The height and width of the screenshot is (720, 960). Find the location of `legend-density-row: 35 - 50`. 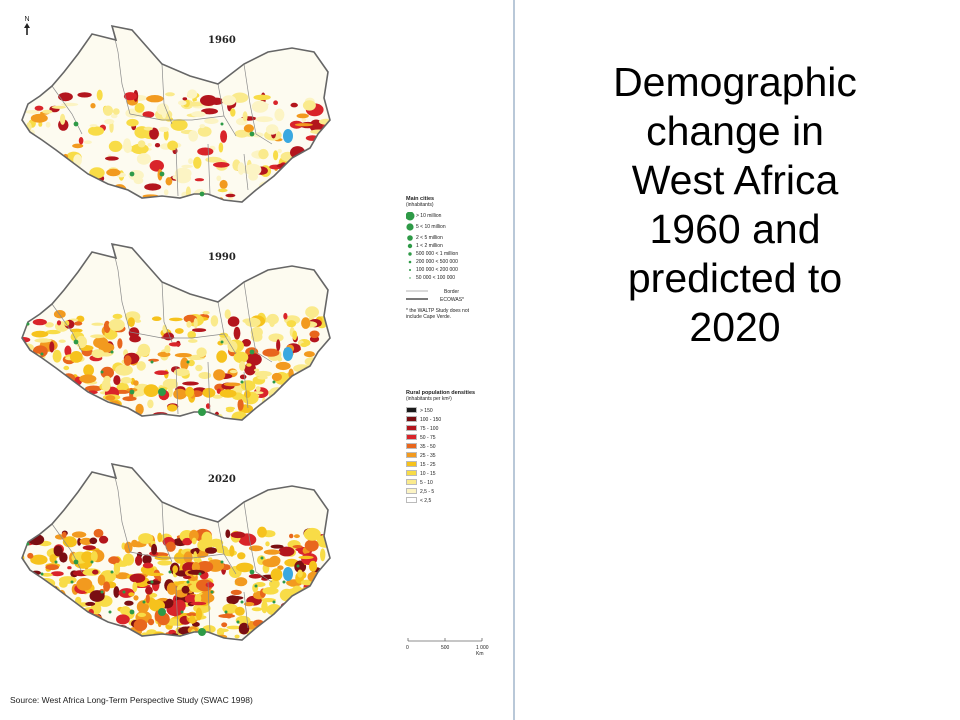

legend-density-row: 35 - 50 is located at coordinates (440, 447).